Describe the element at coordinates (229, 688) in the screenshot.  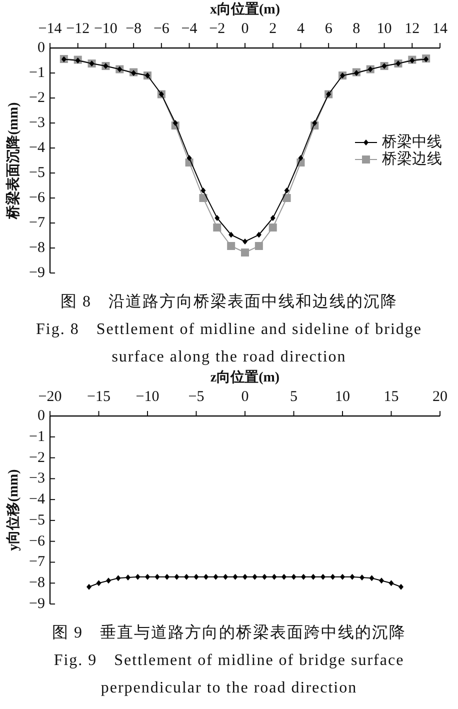
I see `caption: perpendicular to the road direction` at that location.